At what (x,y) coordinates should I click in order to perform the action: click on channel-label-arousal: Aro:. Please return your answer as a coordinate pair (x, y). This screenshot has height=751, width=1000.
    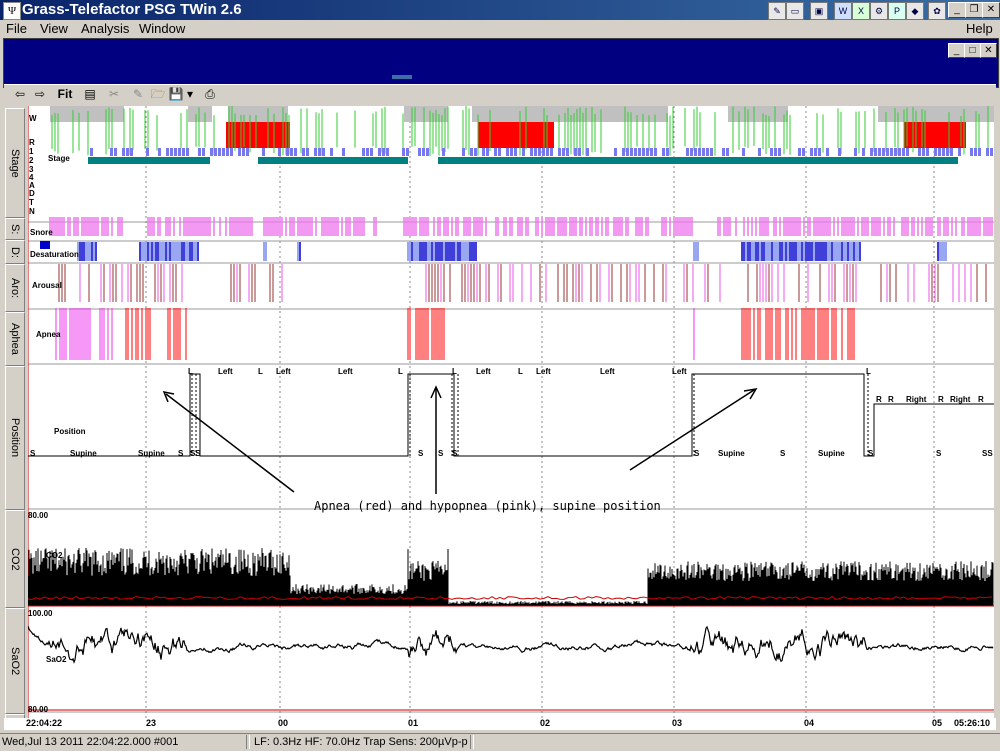
    Looking at the image, I should click on (15, 288).